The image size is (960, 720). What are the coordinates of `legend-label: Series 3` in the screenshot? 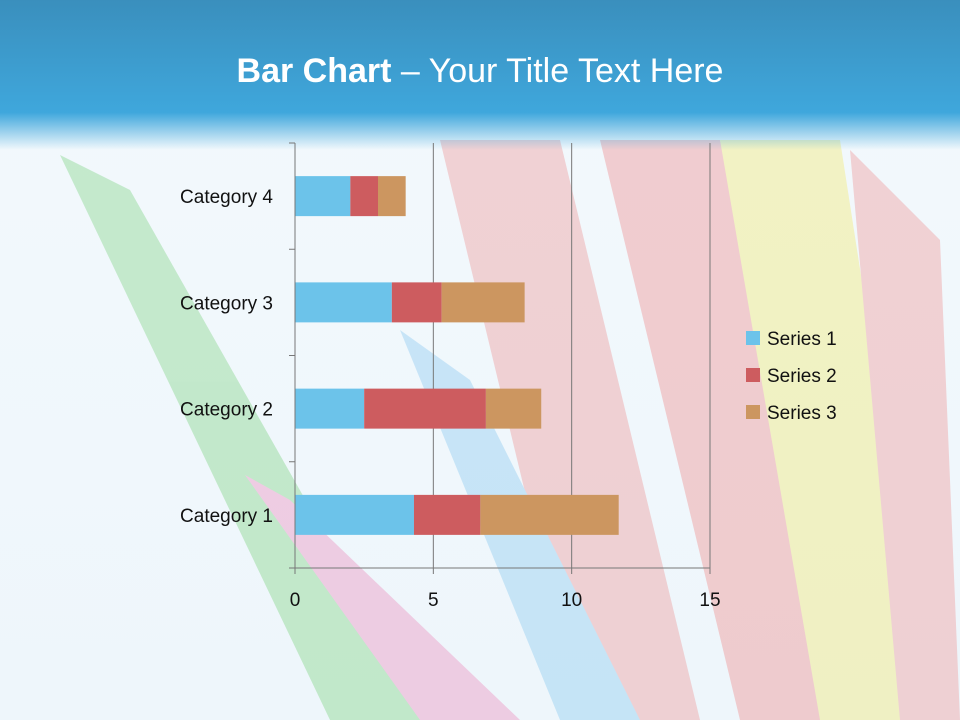 It's located at (802, 413).